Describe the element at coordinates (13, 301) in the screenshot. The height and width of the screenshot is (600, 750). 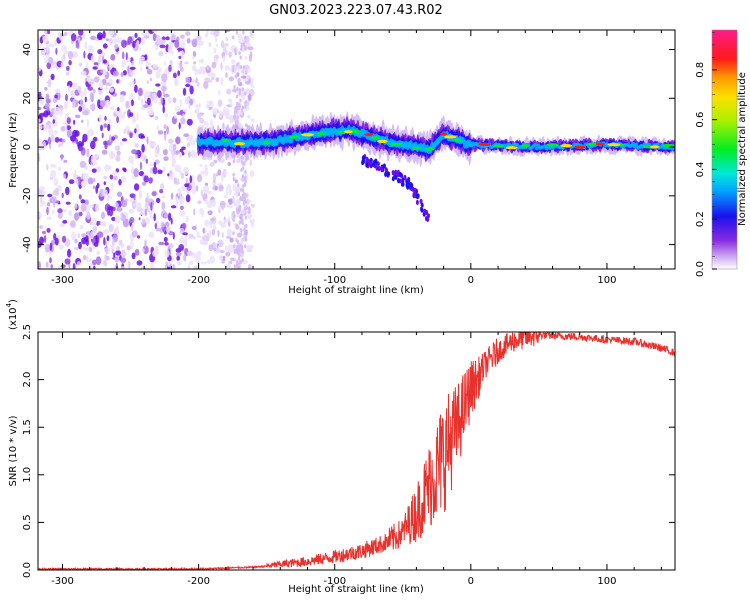
I see `snr-scale-close: )` at that location.